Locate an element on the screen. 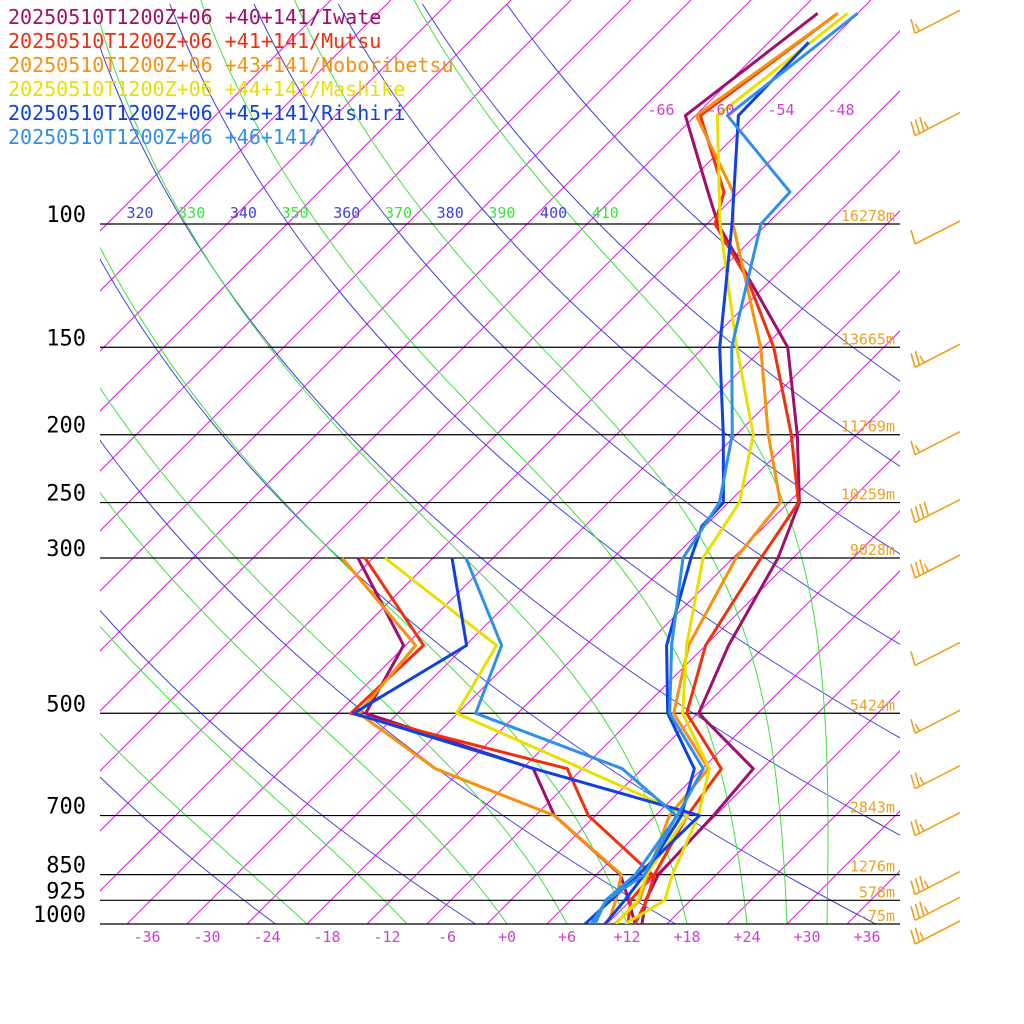  theta-label: 320 is located at coordinates (139, 213).